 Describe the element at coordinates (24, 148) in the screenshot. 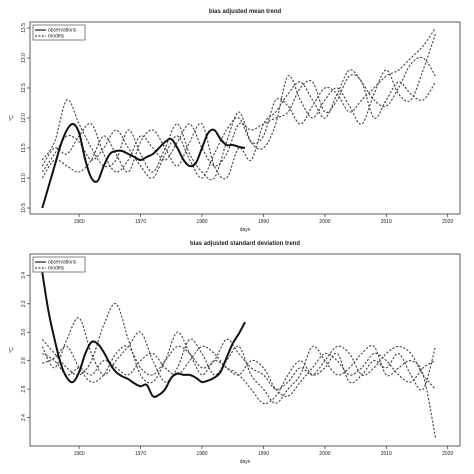

I see `y-tick-label: 11.5` at that location.